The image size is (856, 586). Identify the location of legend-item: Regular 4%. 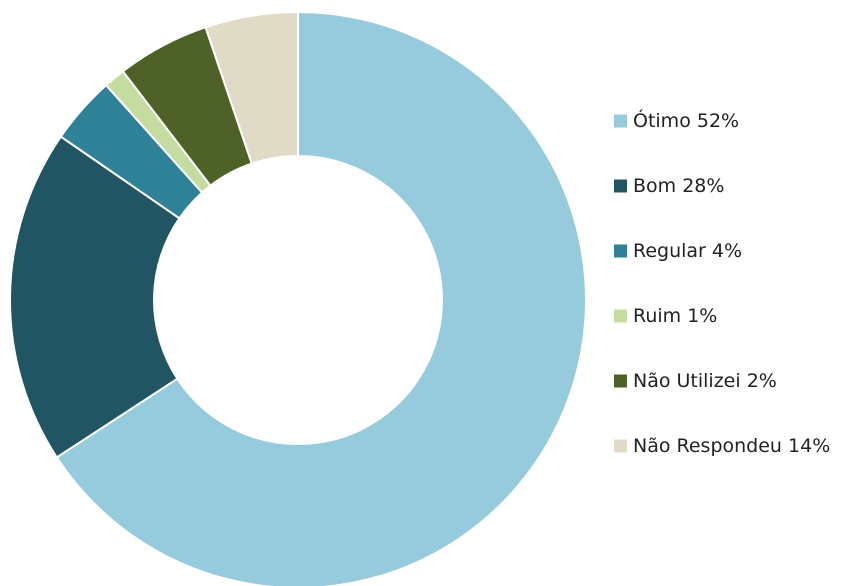
(678, 251).